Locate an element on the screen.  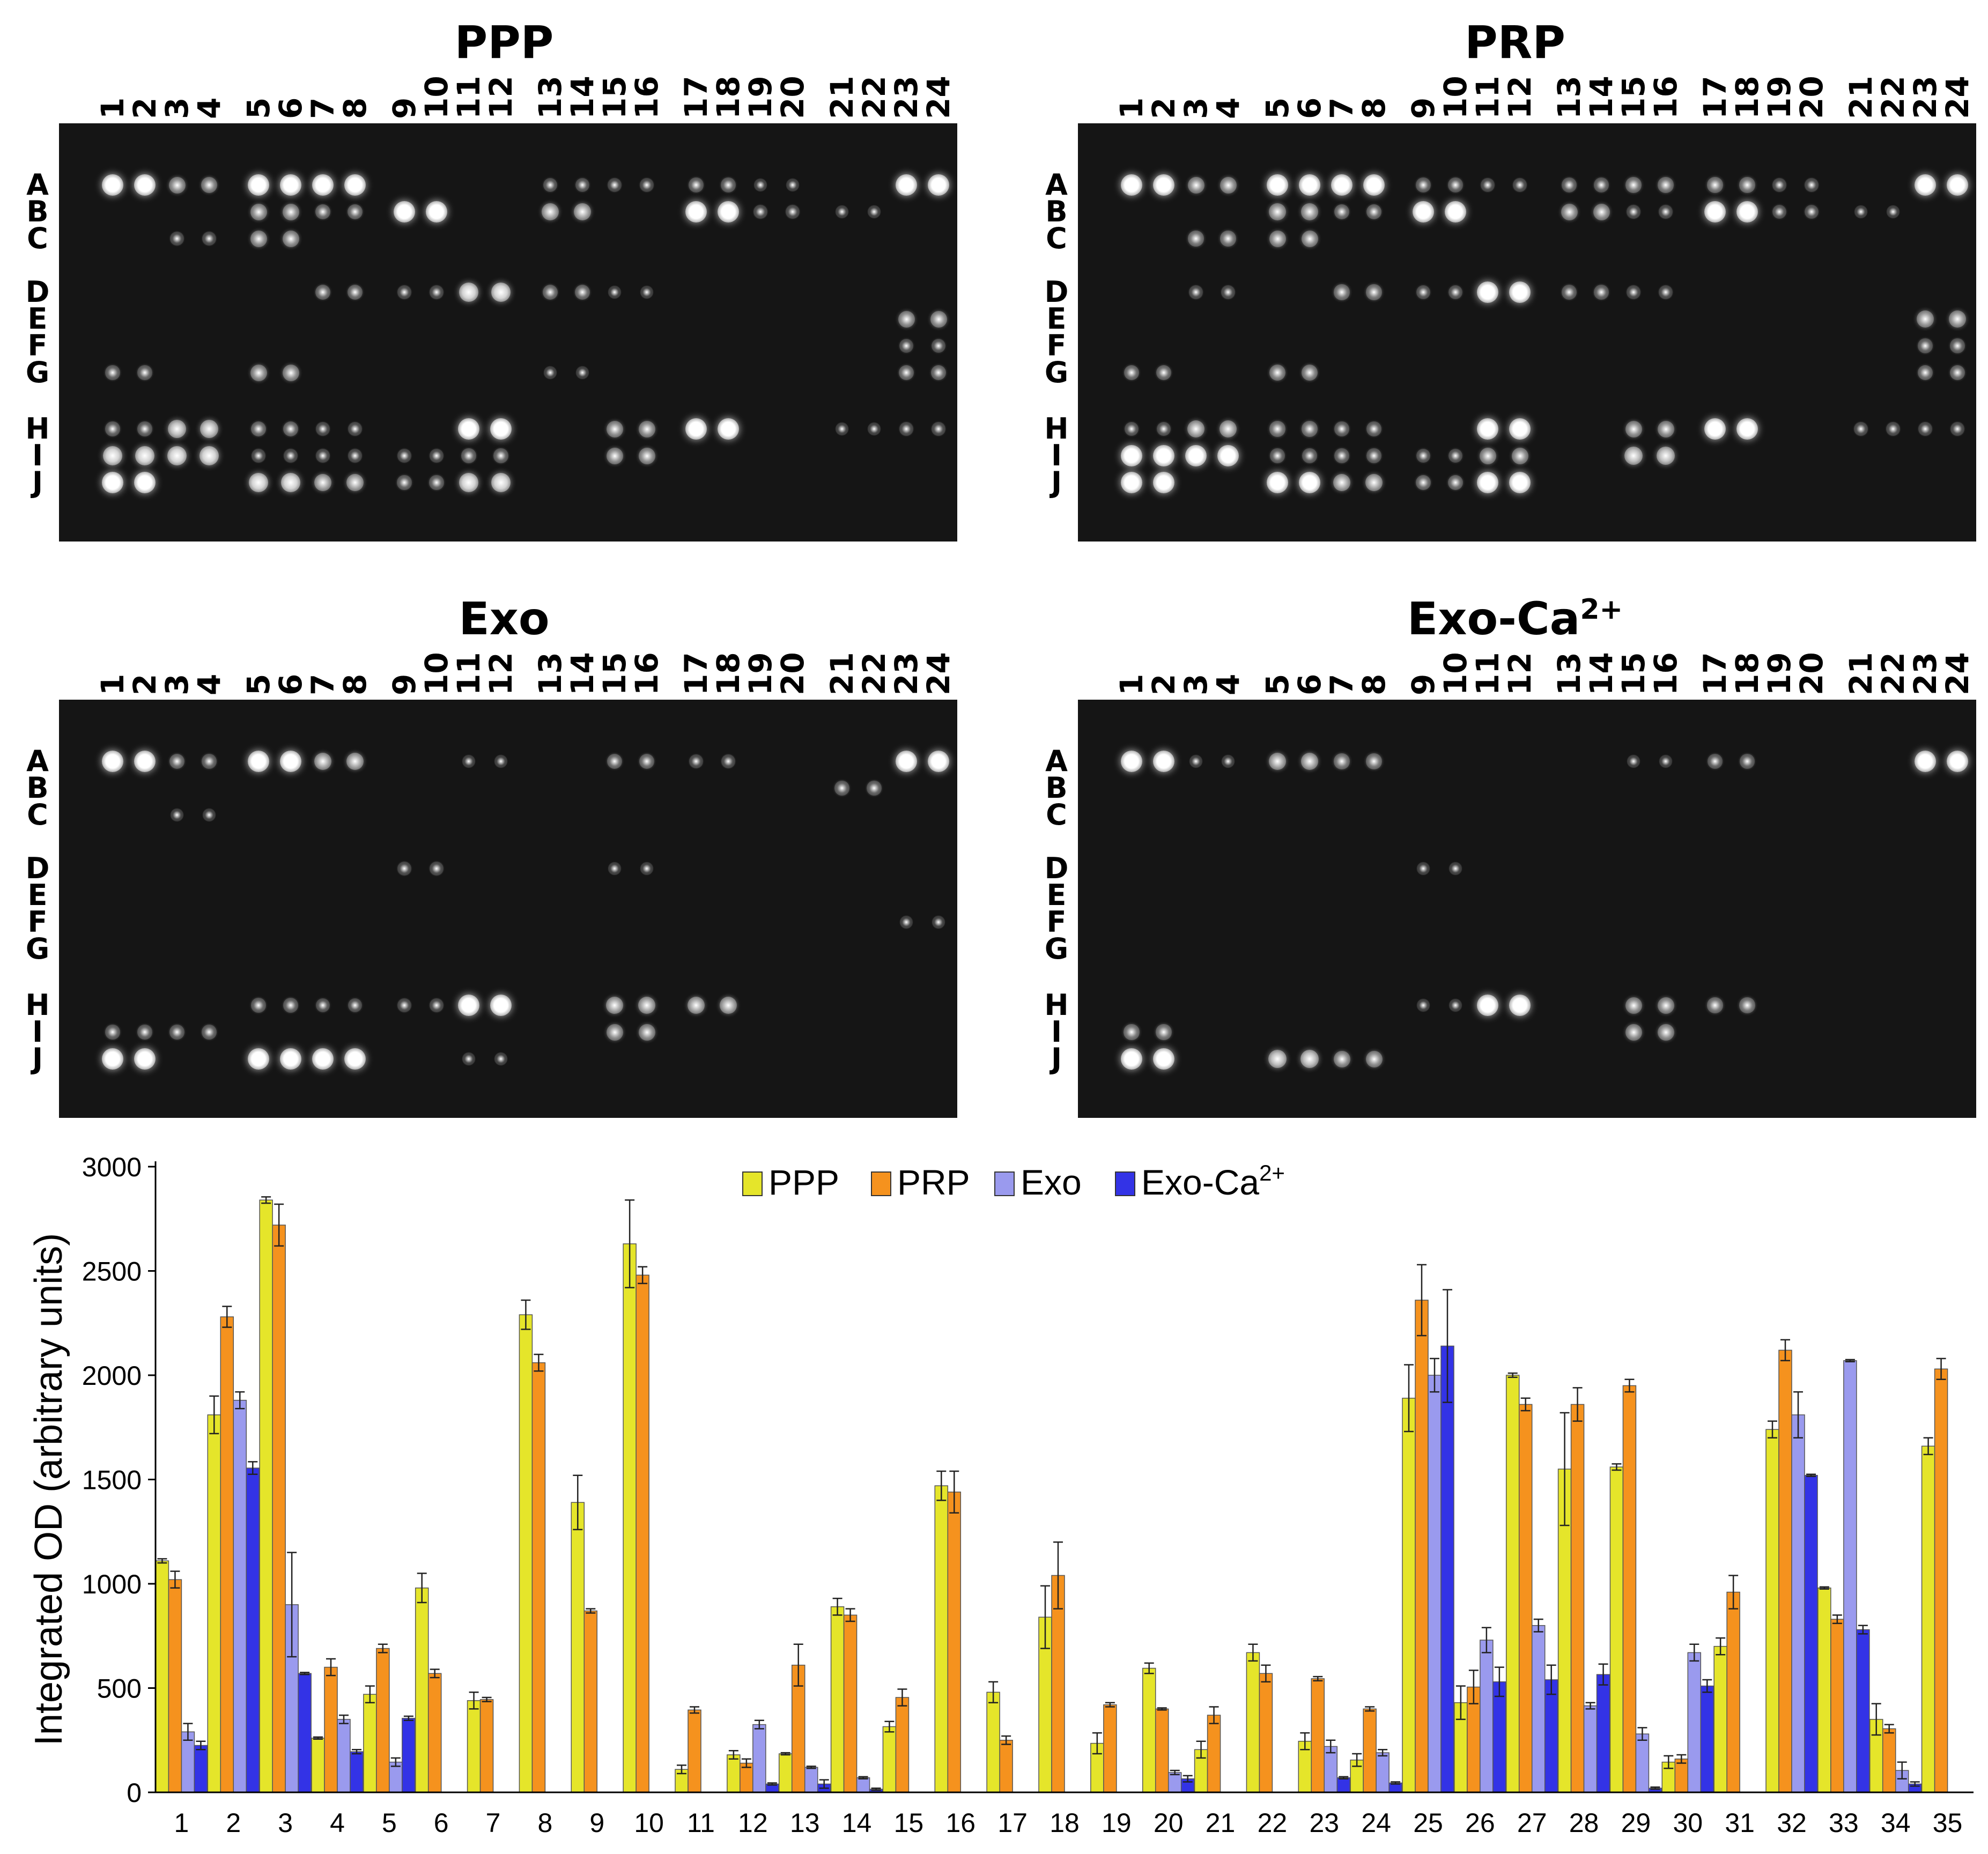
row-label: J is located at coordinates (1056, 482).